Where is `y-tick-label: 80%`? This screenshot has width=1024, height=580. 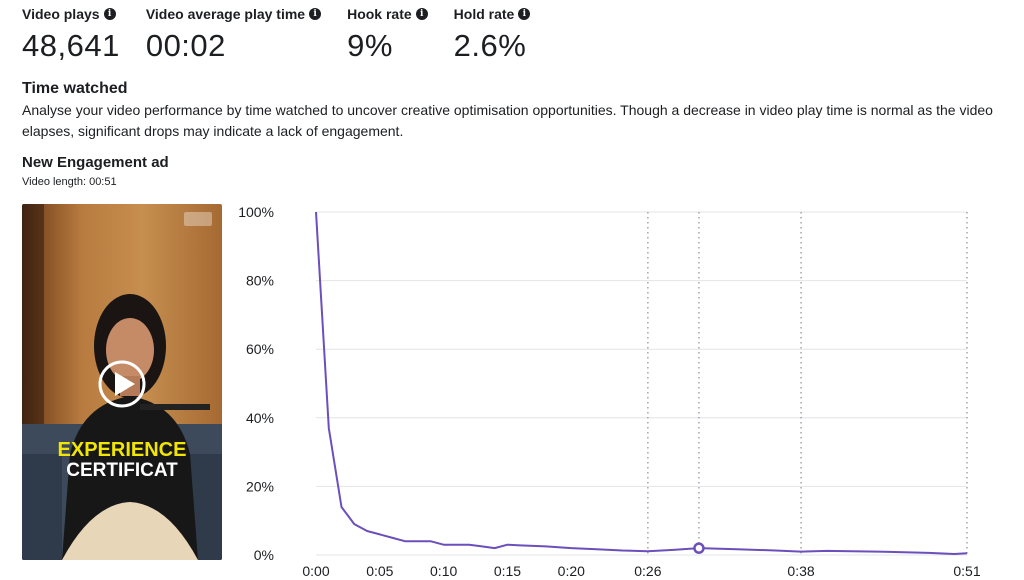
y-tick-label: 80% is located at coordinates (260, 281).